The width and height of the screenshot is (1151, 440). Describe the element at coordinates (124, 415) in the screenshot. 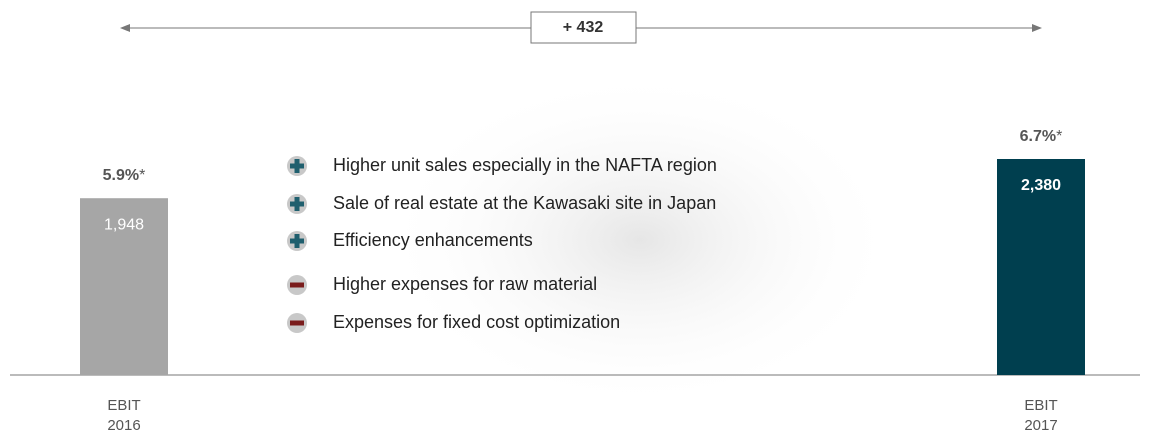

I see `category-label: EBIT 2016` at that location.